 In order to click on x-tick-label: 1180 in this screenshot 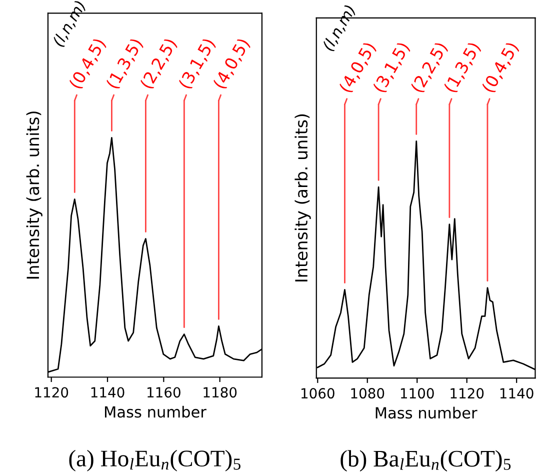, I will do `click(220, 392)`.